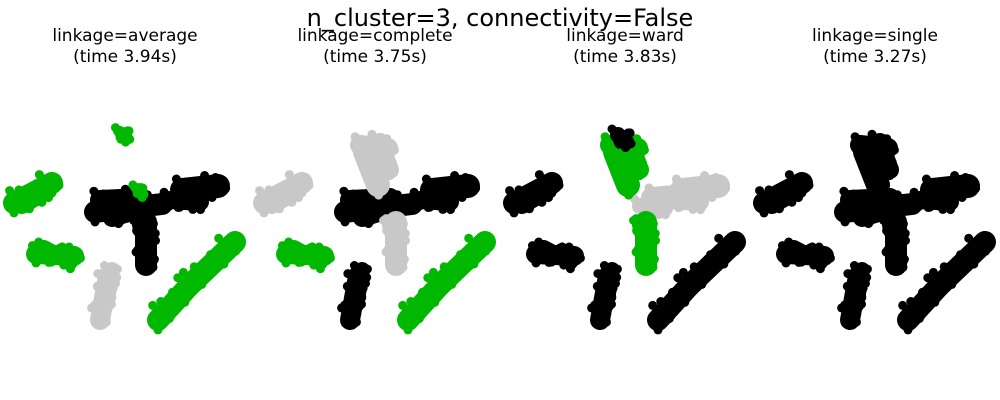 This screenshot has width=1000, height=400. Describe the element at coordinates (875, 57) in the screenshot. I see `panel-4-title-time: (time 3.27s)` at that location.